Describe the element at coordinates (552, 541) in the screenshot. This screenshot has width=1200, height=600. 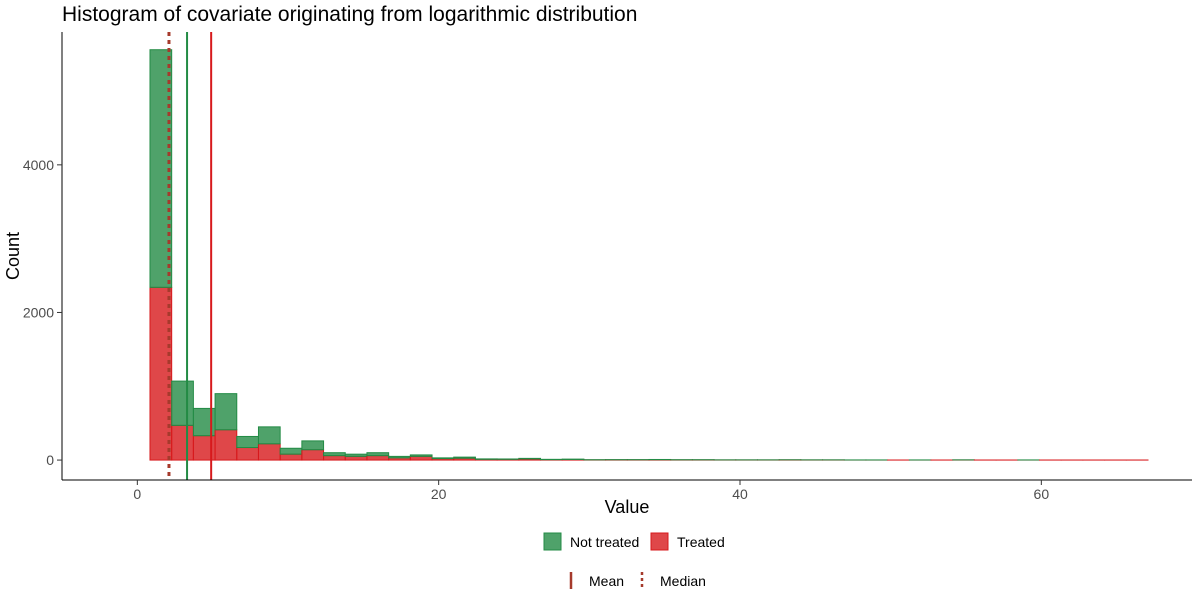
I see `legend-swatch-not-treated` at that location.